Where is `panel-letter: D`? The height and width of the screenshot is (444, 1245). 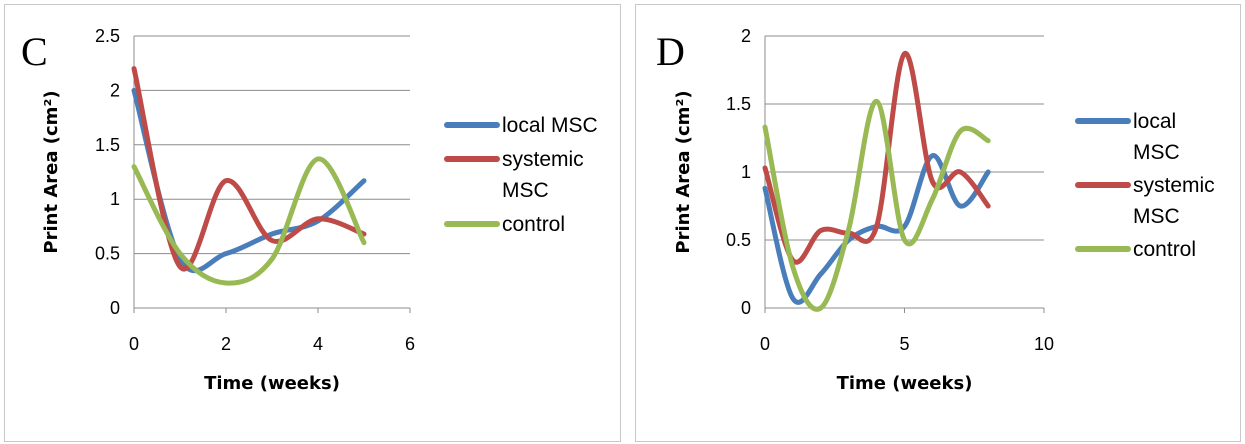 panel-letter: D is located at coordinates (670, 51).